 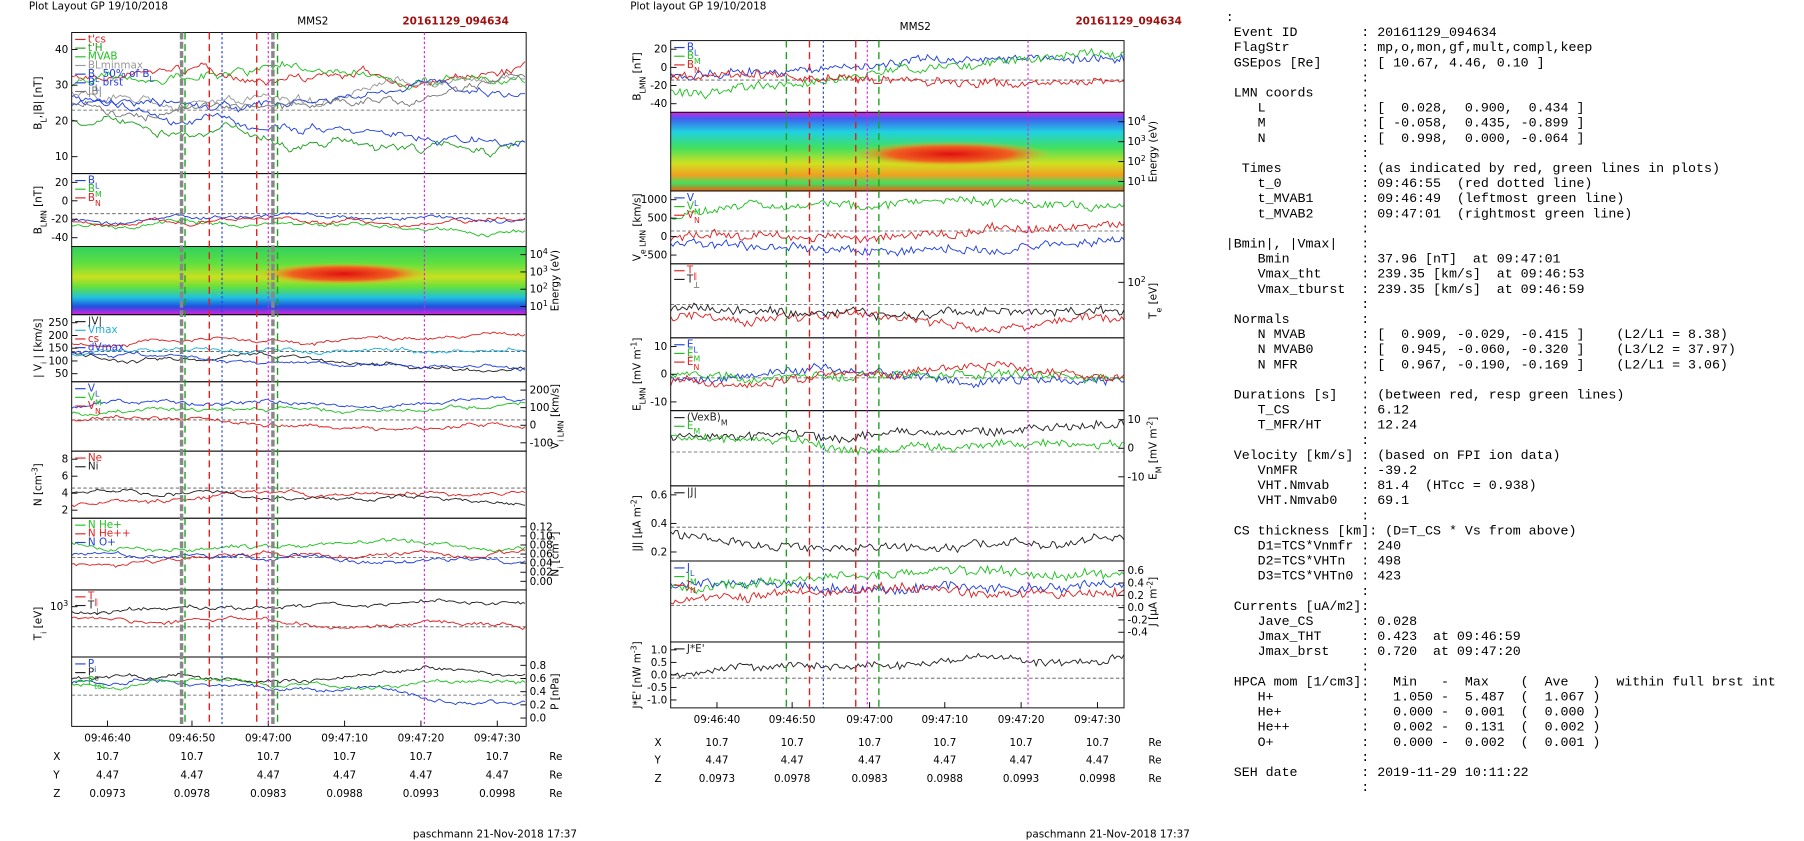 I want to click on text-part: | [km/s], so click(x=39, y=340).